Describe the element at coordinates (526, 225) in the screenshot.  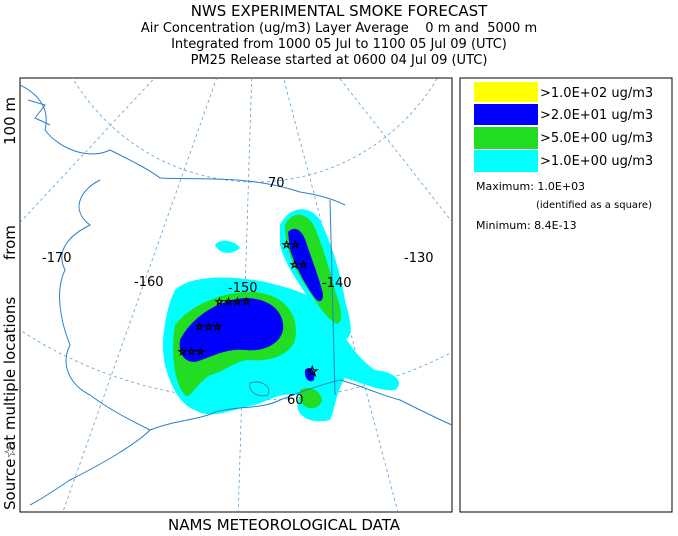
I see `legend-minimum: Minimum: 8.4E-13` at that location.